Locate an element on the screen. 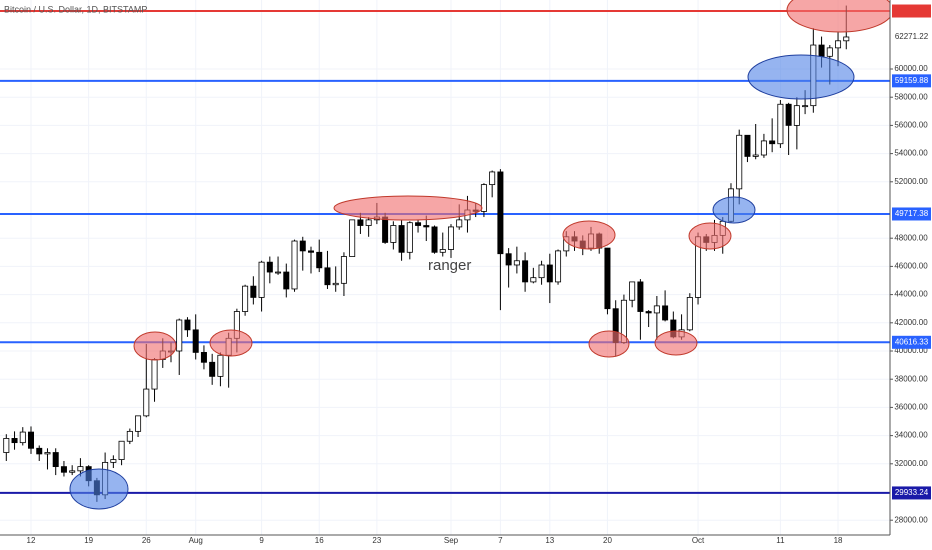 The width and height of the screenshot is (932, 550). y-tick-label: 46000.00 is located at coordinates (911, 266).